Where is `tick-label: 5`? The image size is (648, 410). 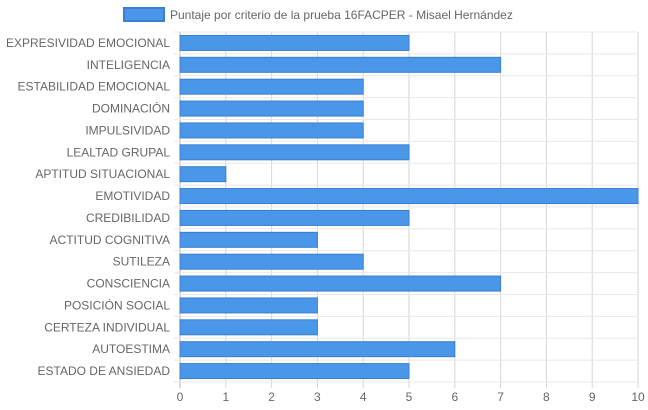 tick-label: 5 is located at coordinates (409, 397).